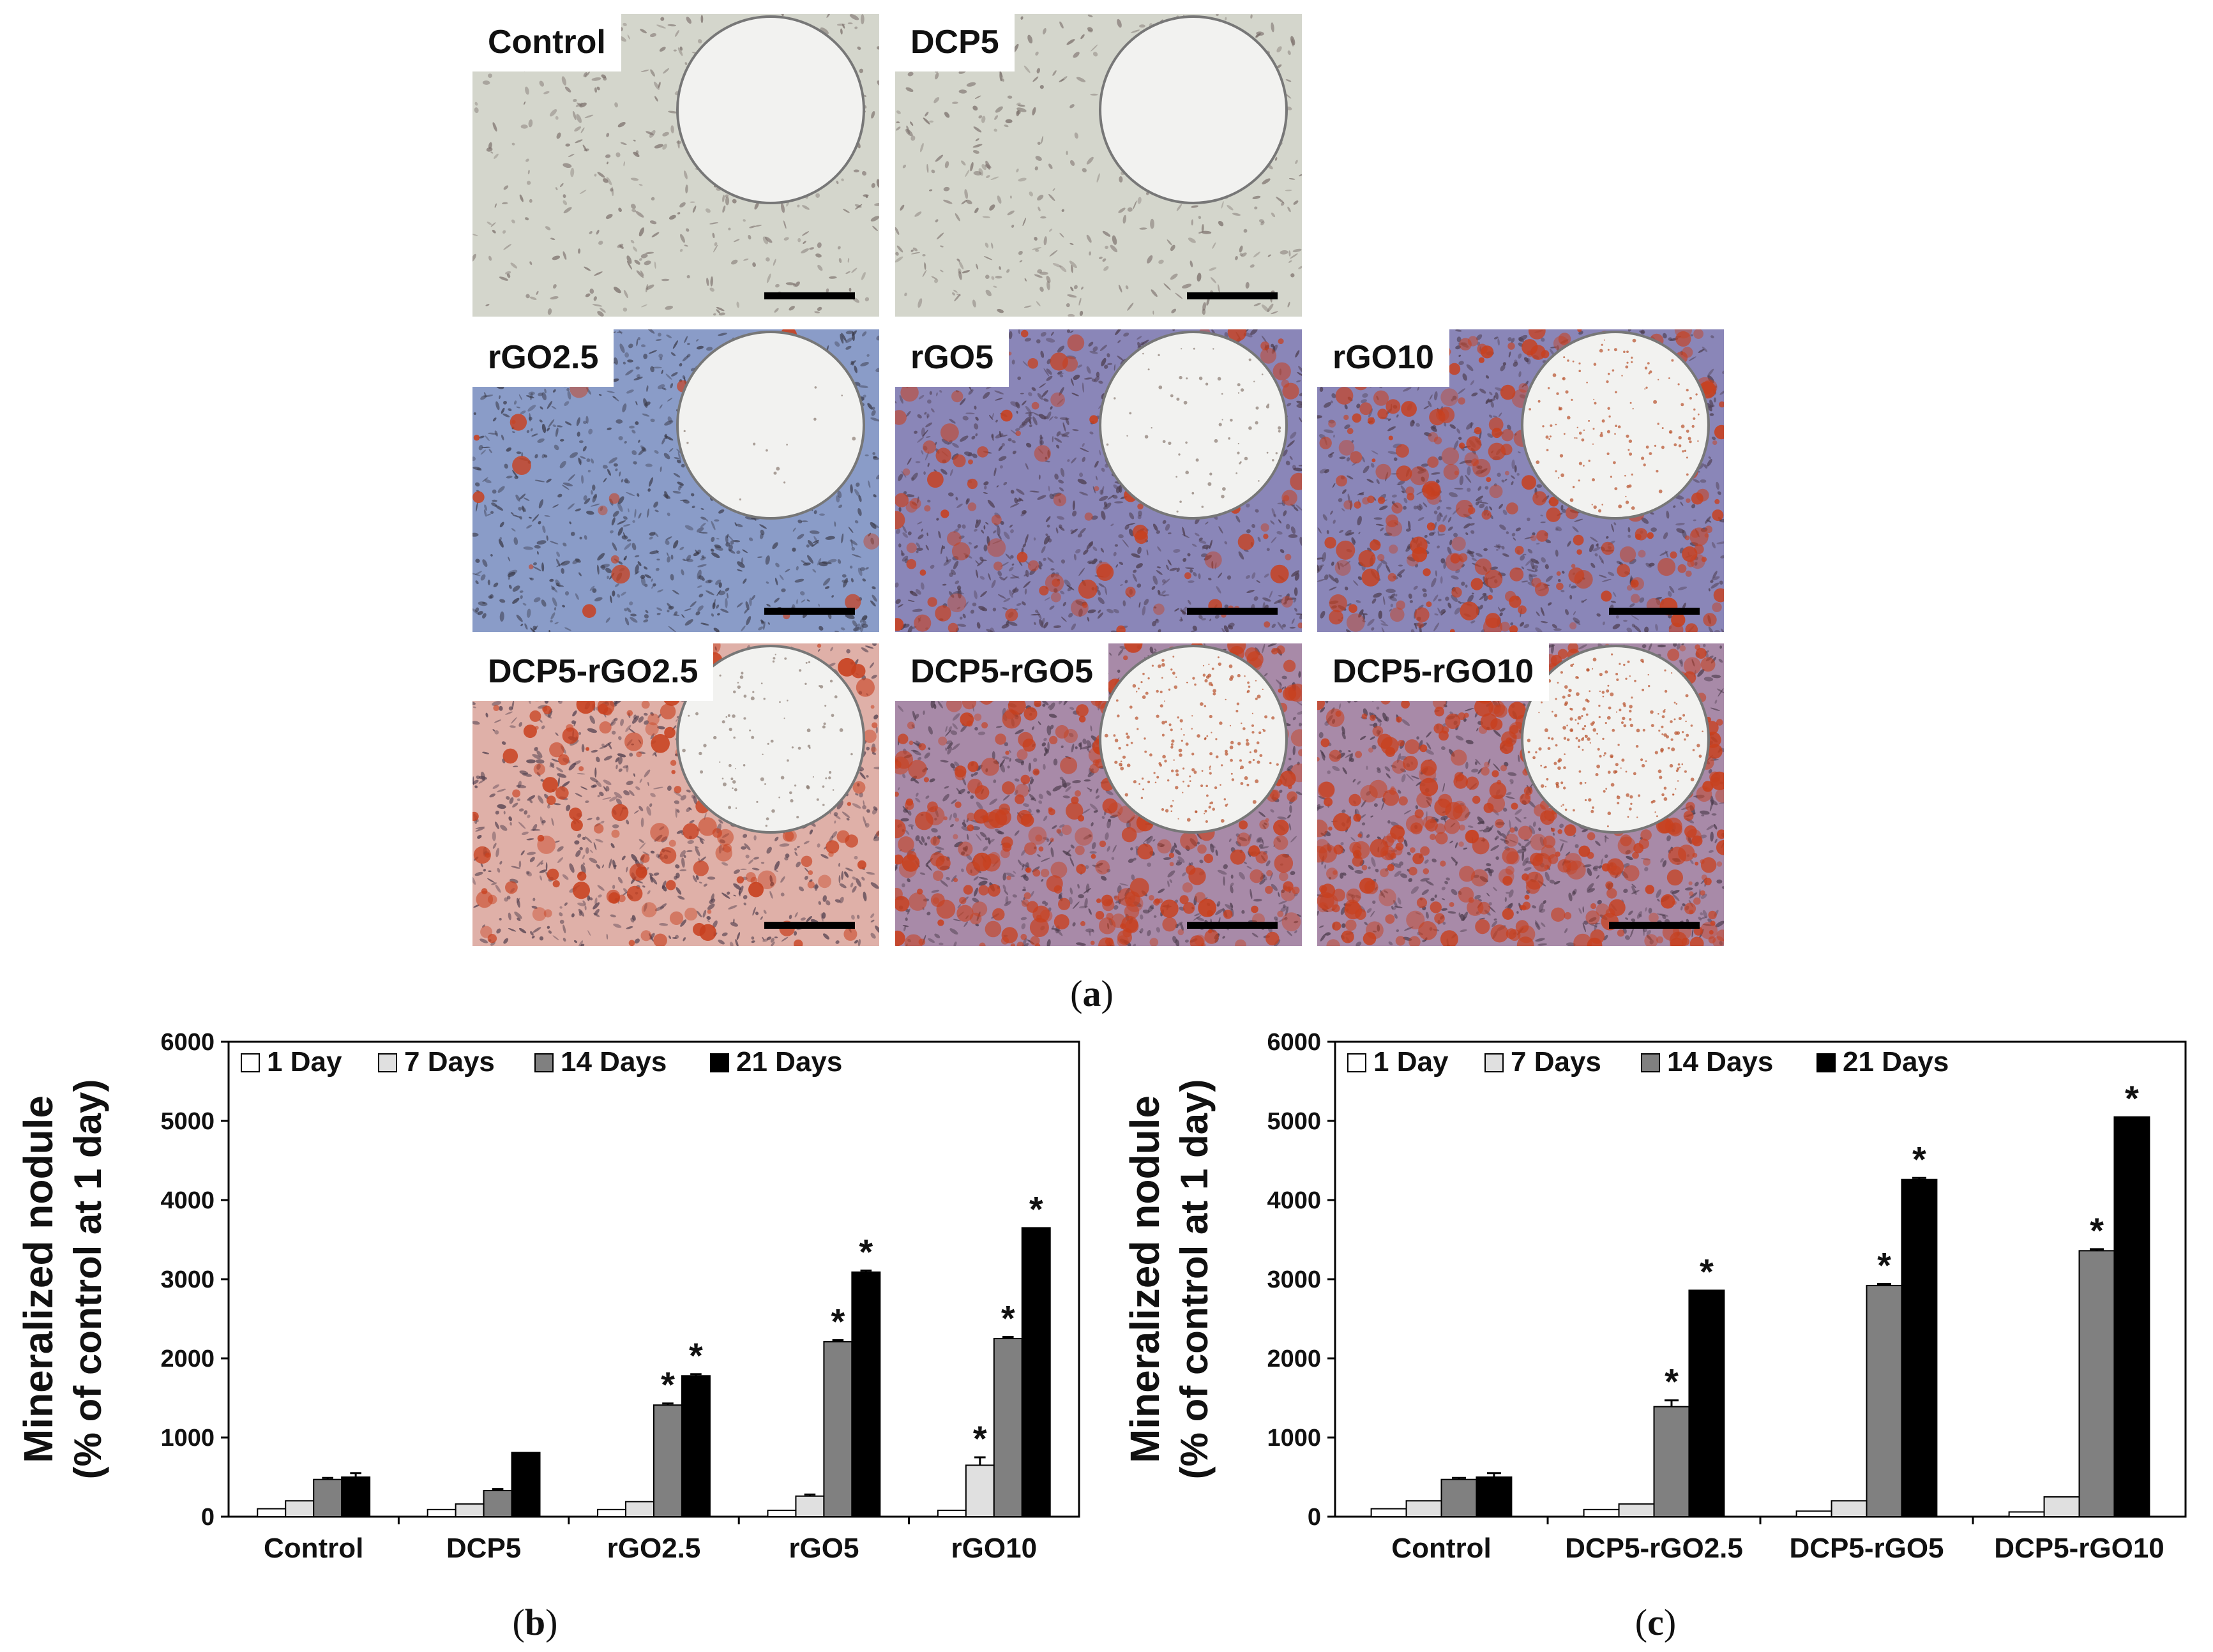 Image resolution: width=2213 pixels, height=1652 pixels. I want to click on y-tick-label: 5000, so click(188, 1121).